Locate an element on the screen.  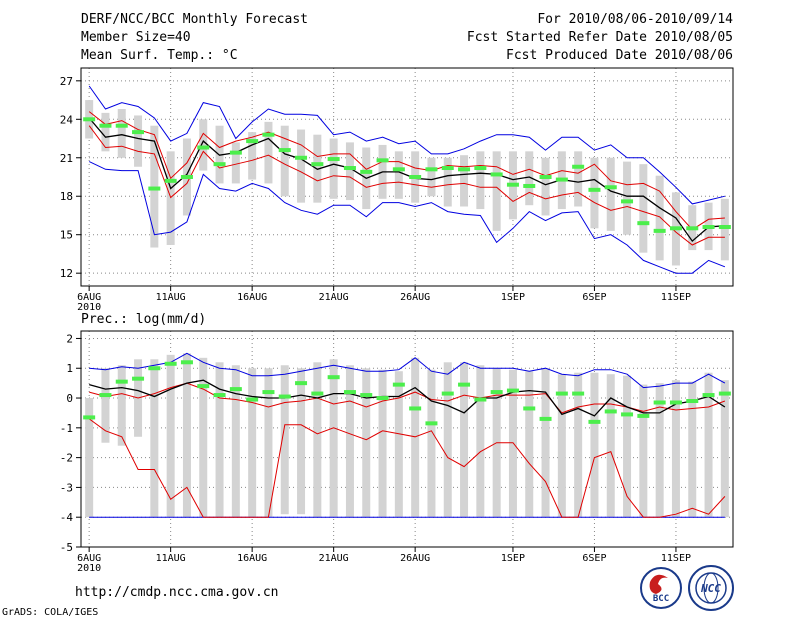
temp-xtick-label: 6AUG is located at coordinates (89, 297).